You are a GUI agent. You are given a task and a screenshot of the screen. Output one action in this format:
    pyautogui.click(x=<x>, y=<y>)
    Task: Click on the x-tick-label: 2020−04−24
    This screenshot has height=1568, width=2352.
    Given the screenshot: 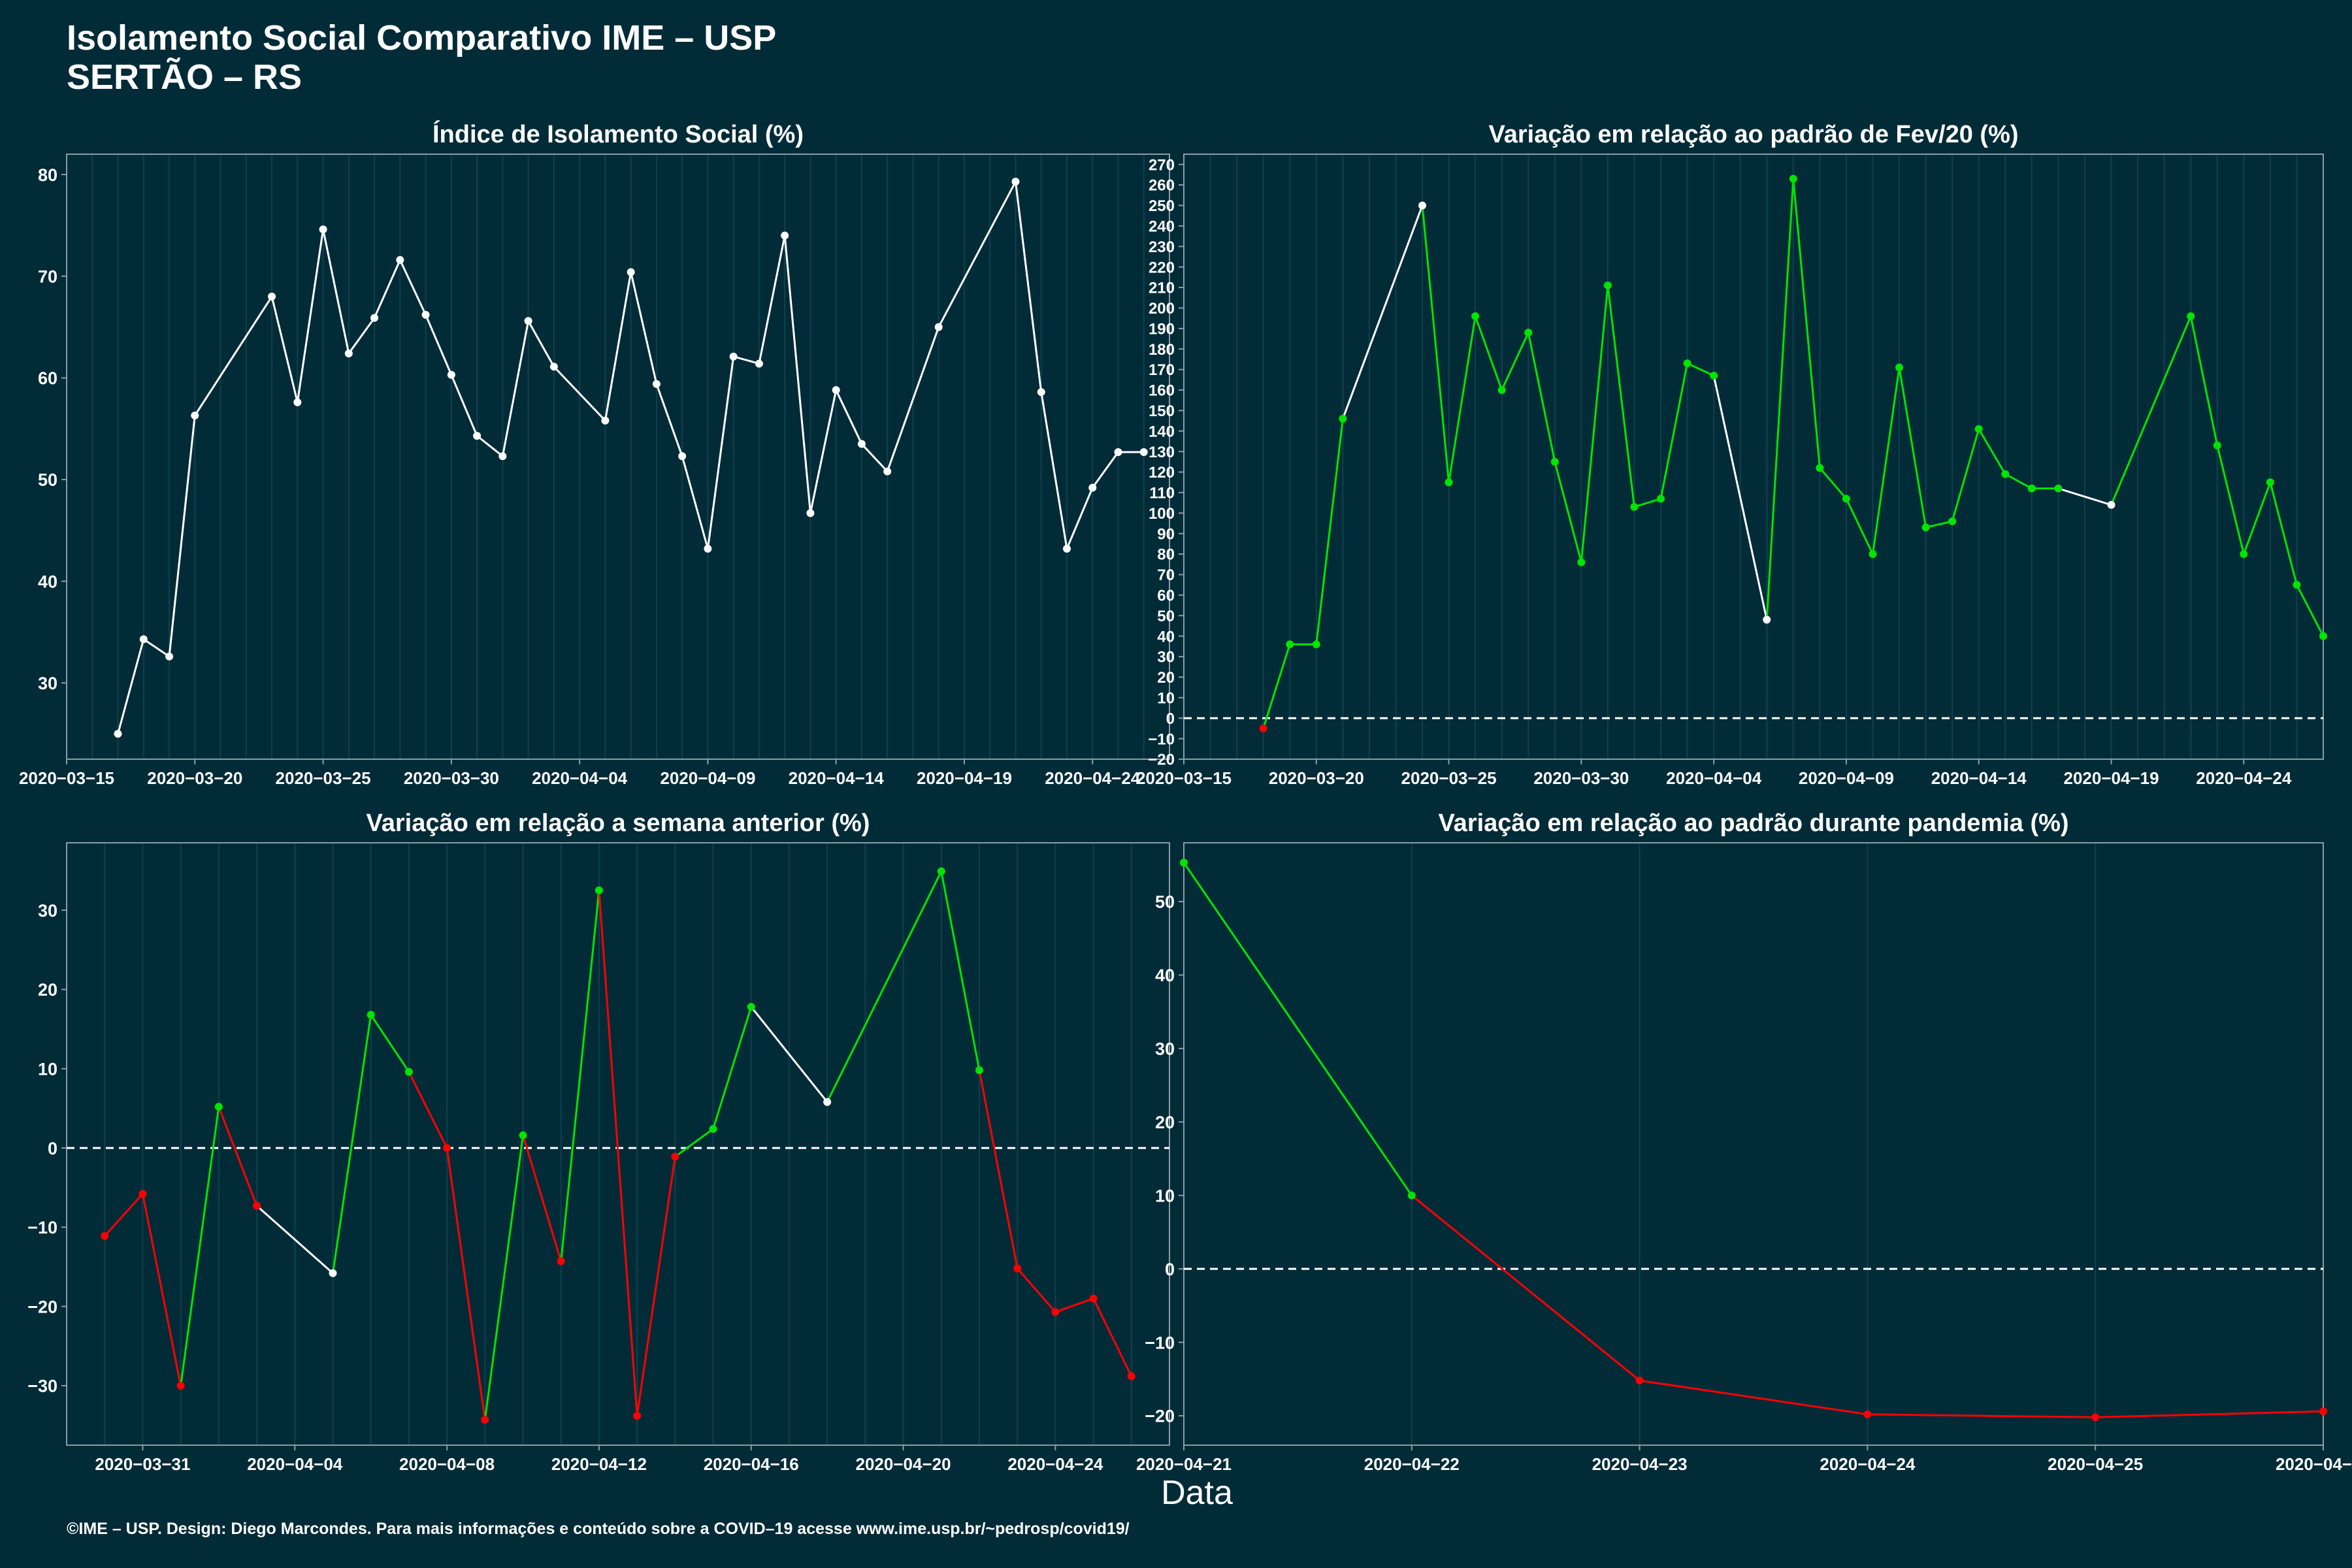 What is the action you would take?
    pyautogui.click(x=2244, y=778)
    